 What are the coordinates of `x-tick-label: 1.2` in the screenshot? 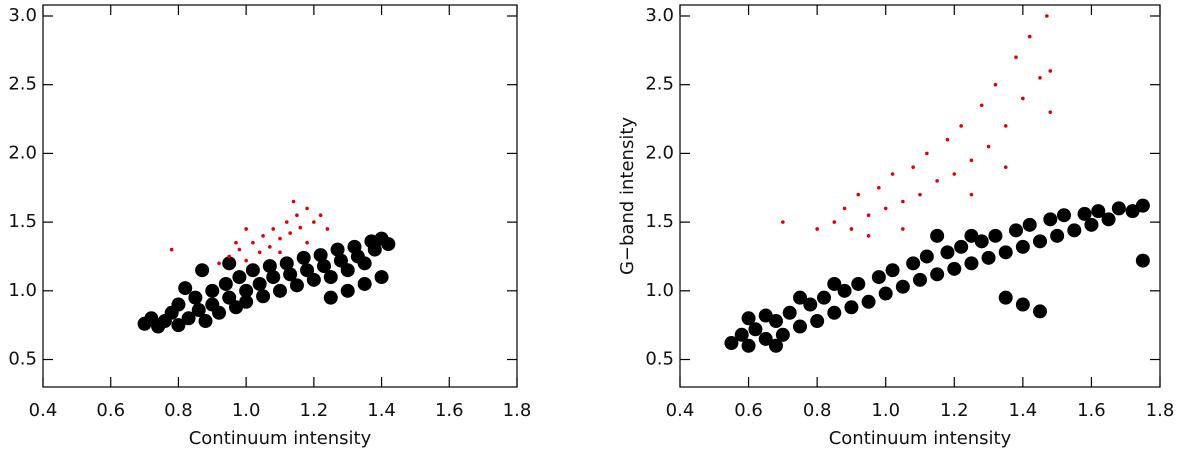 It's located at (954, 410).